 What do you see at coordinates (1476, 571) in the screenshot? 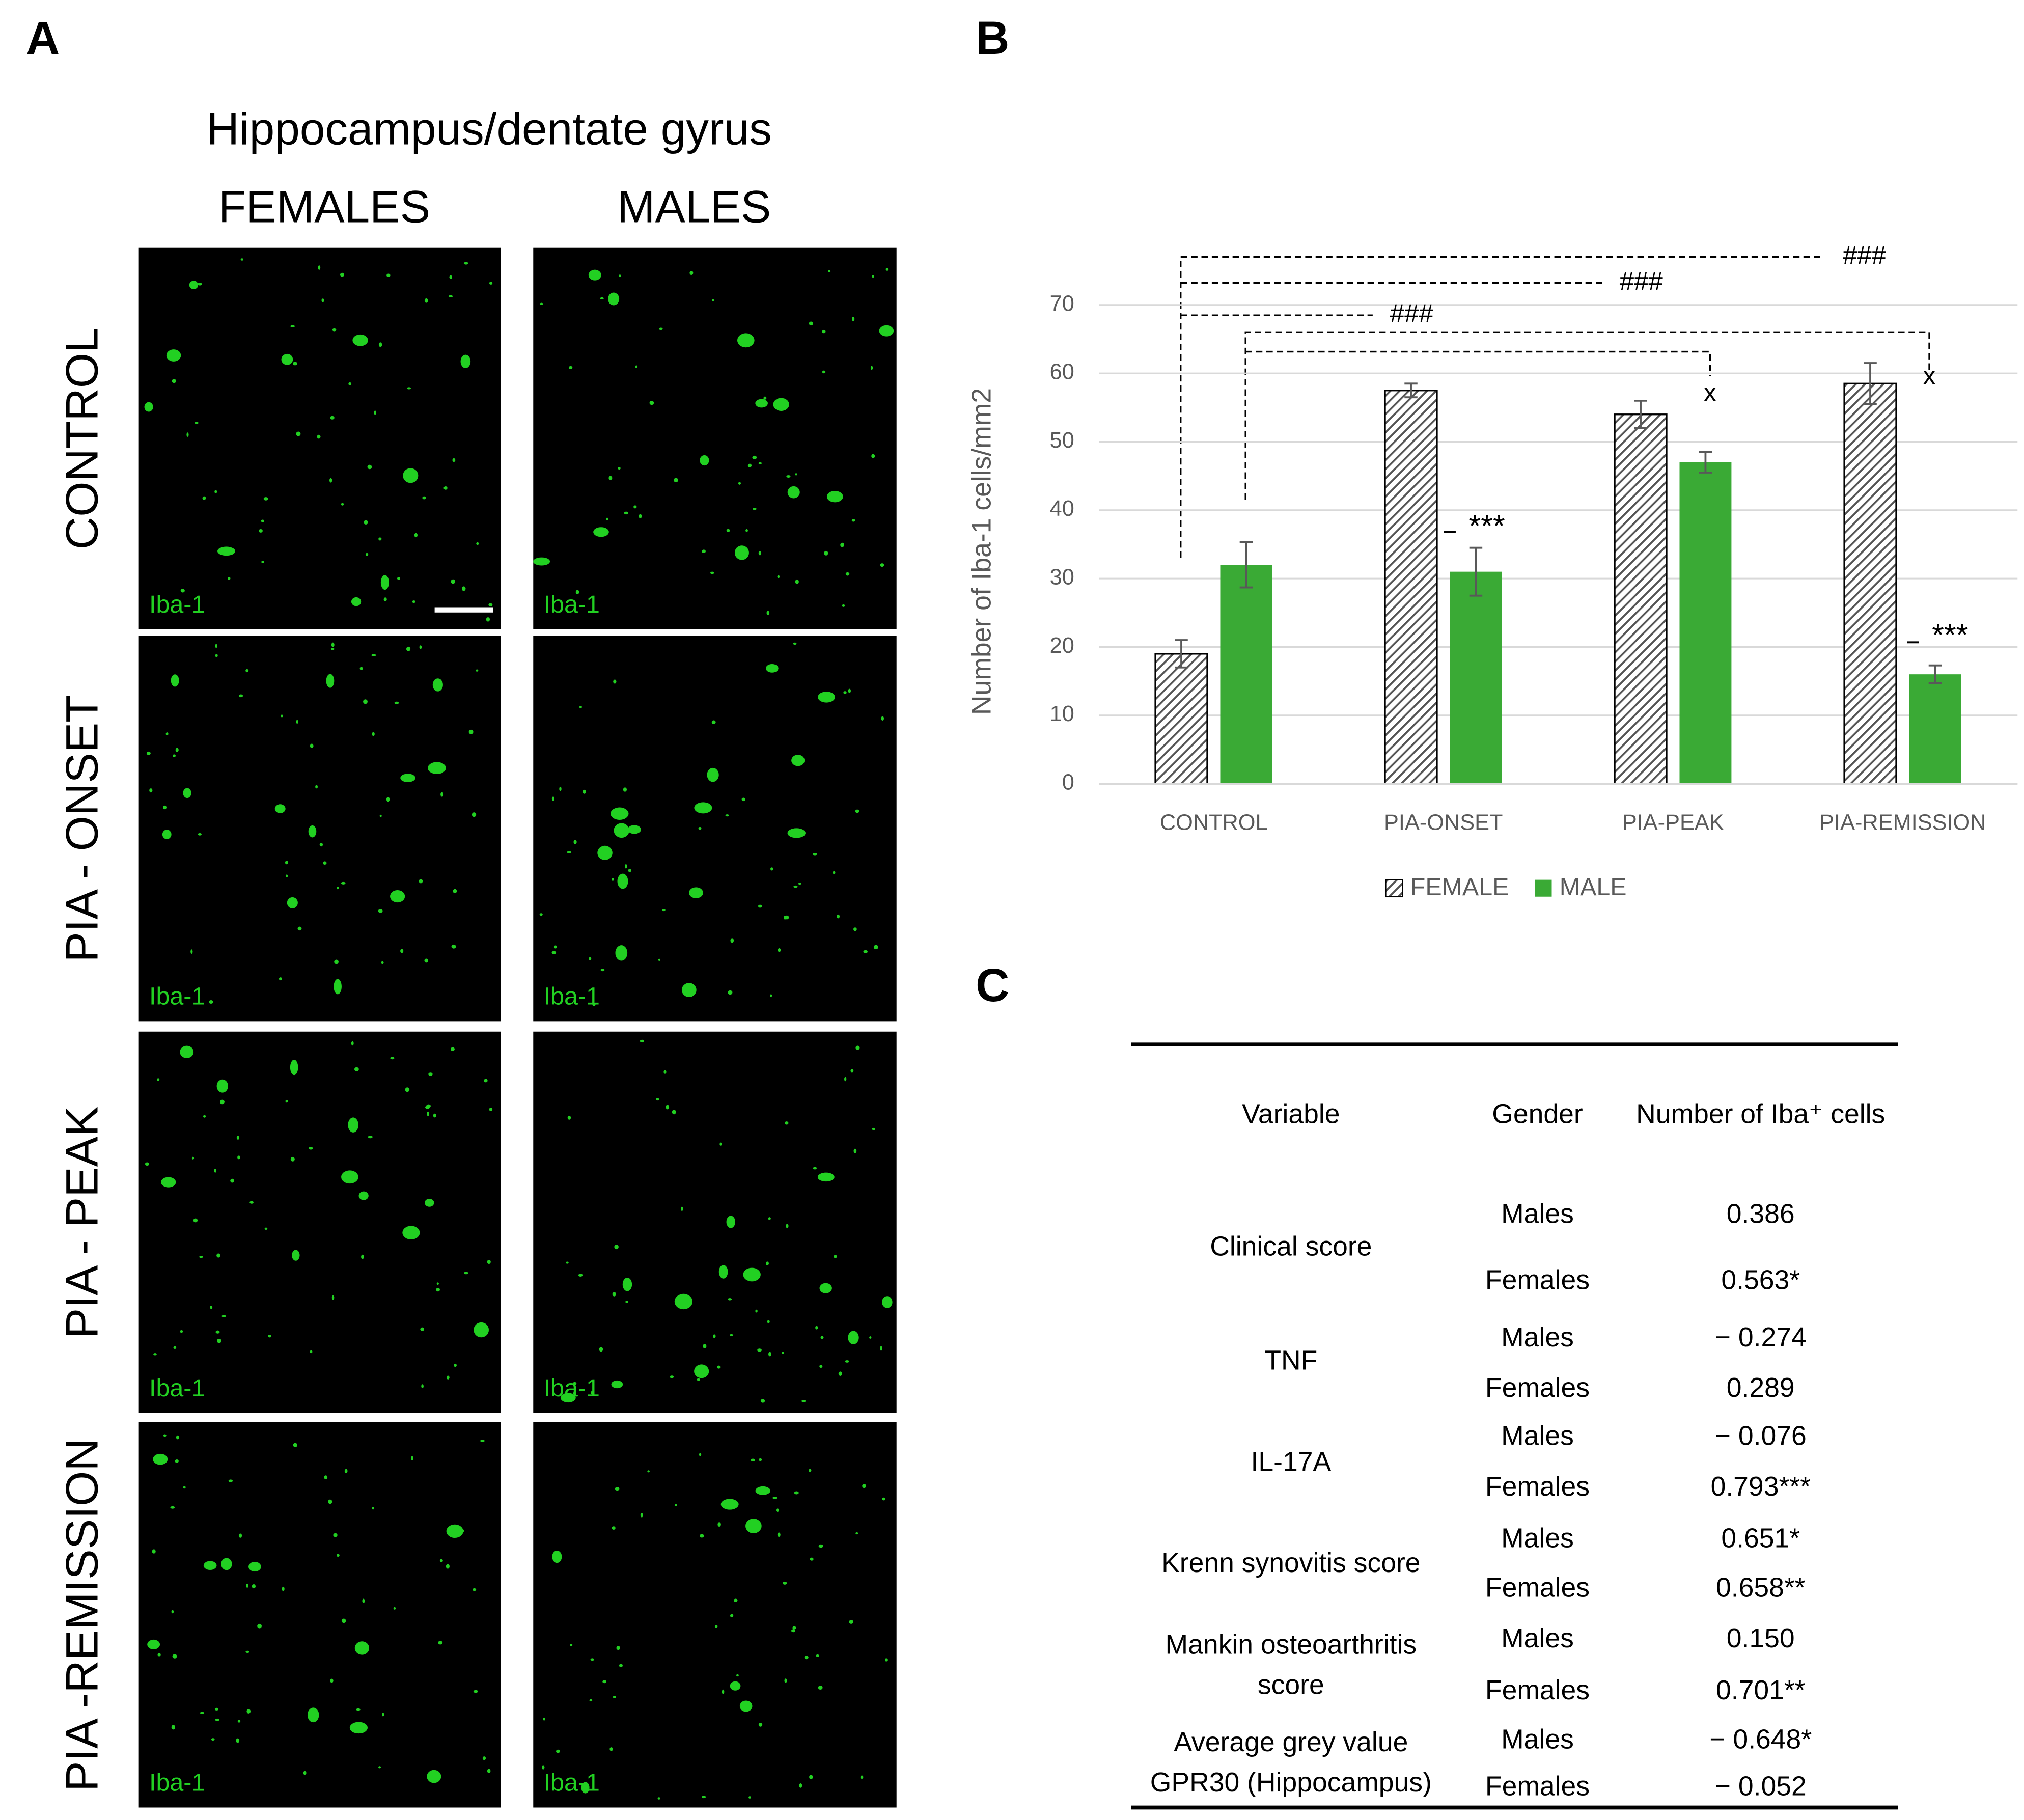
I see `error-bar` at bounding box center [1476, 571].